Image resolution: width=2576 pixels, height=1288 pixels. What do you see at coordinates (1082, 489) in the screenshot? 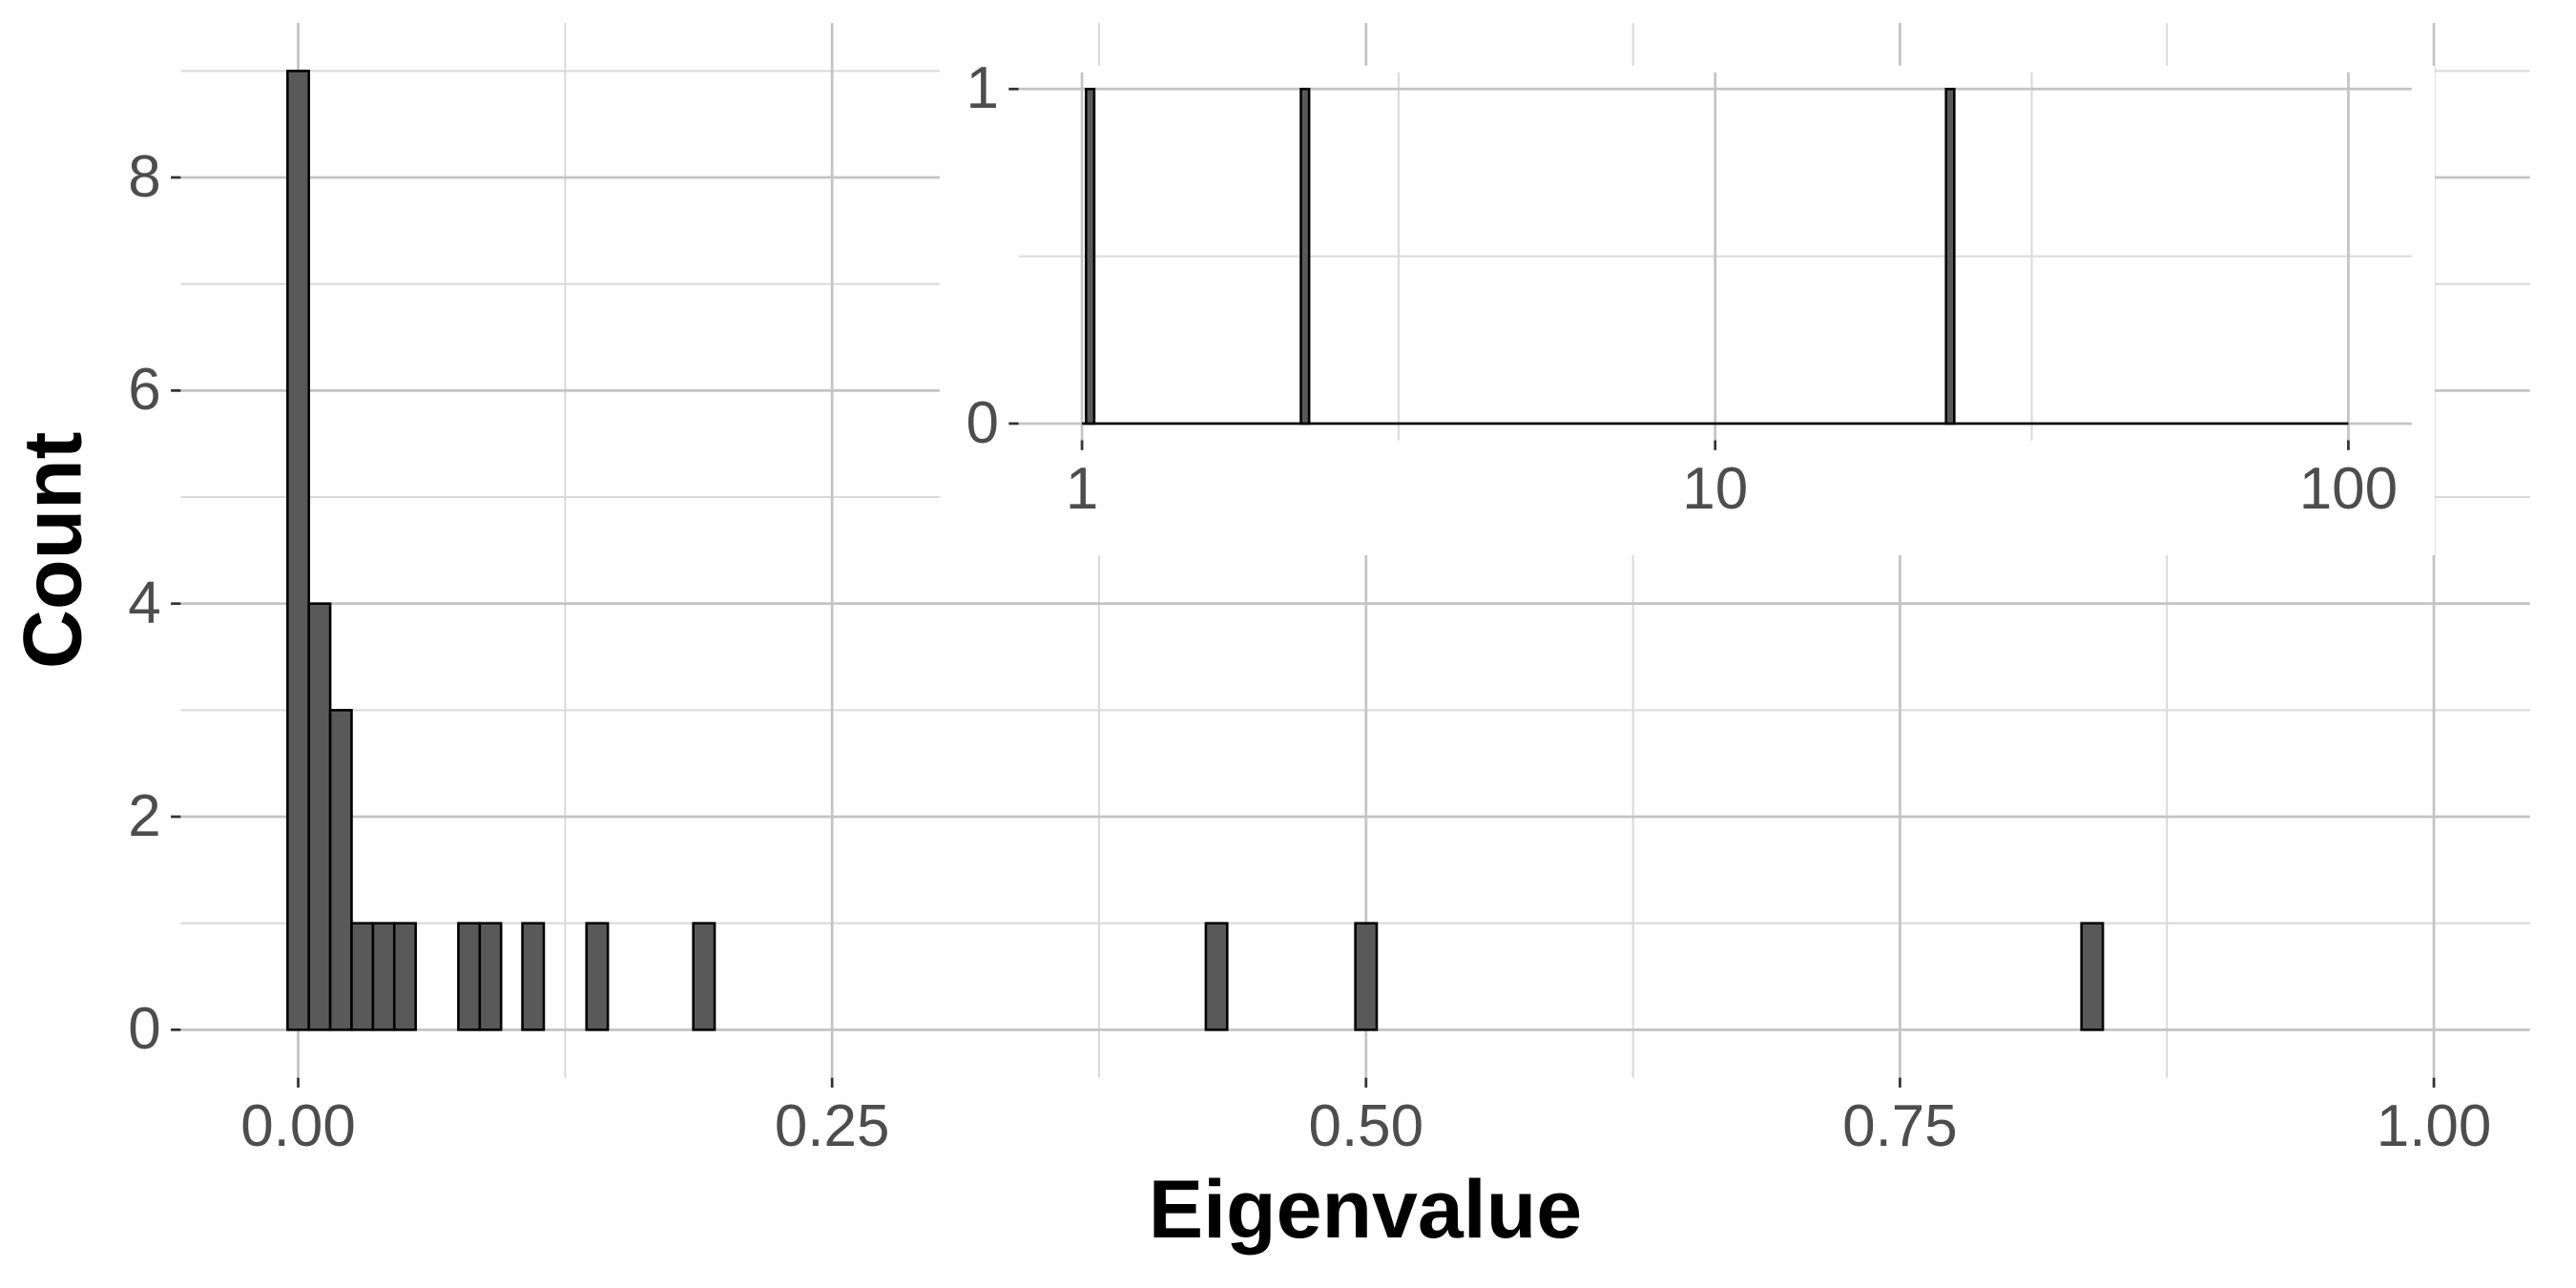
I see `x-tick-label: 1` at bounding box center [1082, 489].